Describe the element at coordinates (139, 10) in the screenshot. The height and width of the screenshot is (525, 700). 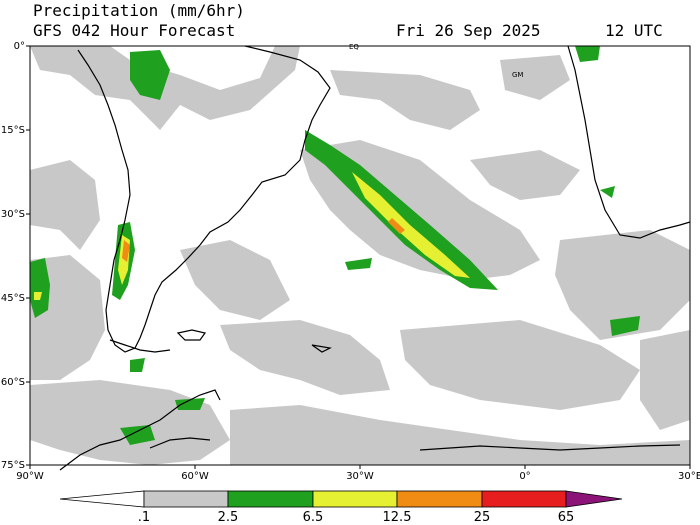
I see `map-title: Precipitation (mm/6hr)` at that location.